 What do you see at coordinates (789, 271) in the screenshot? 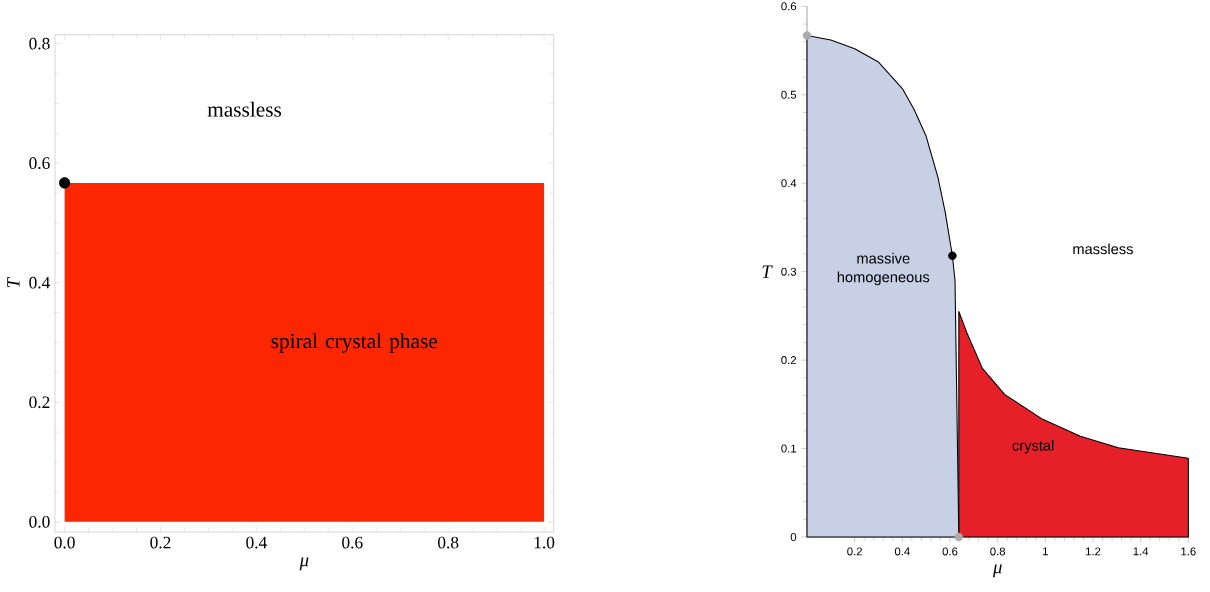
I see `y-tick-label: 0.3` at bounding box center [789, 271].